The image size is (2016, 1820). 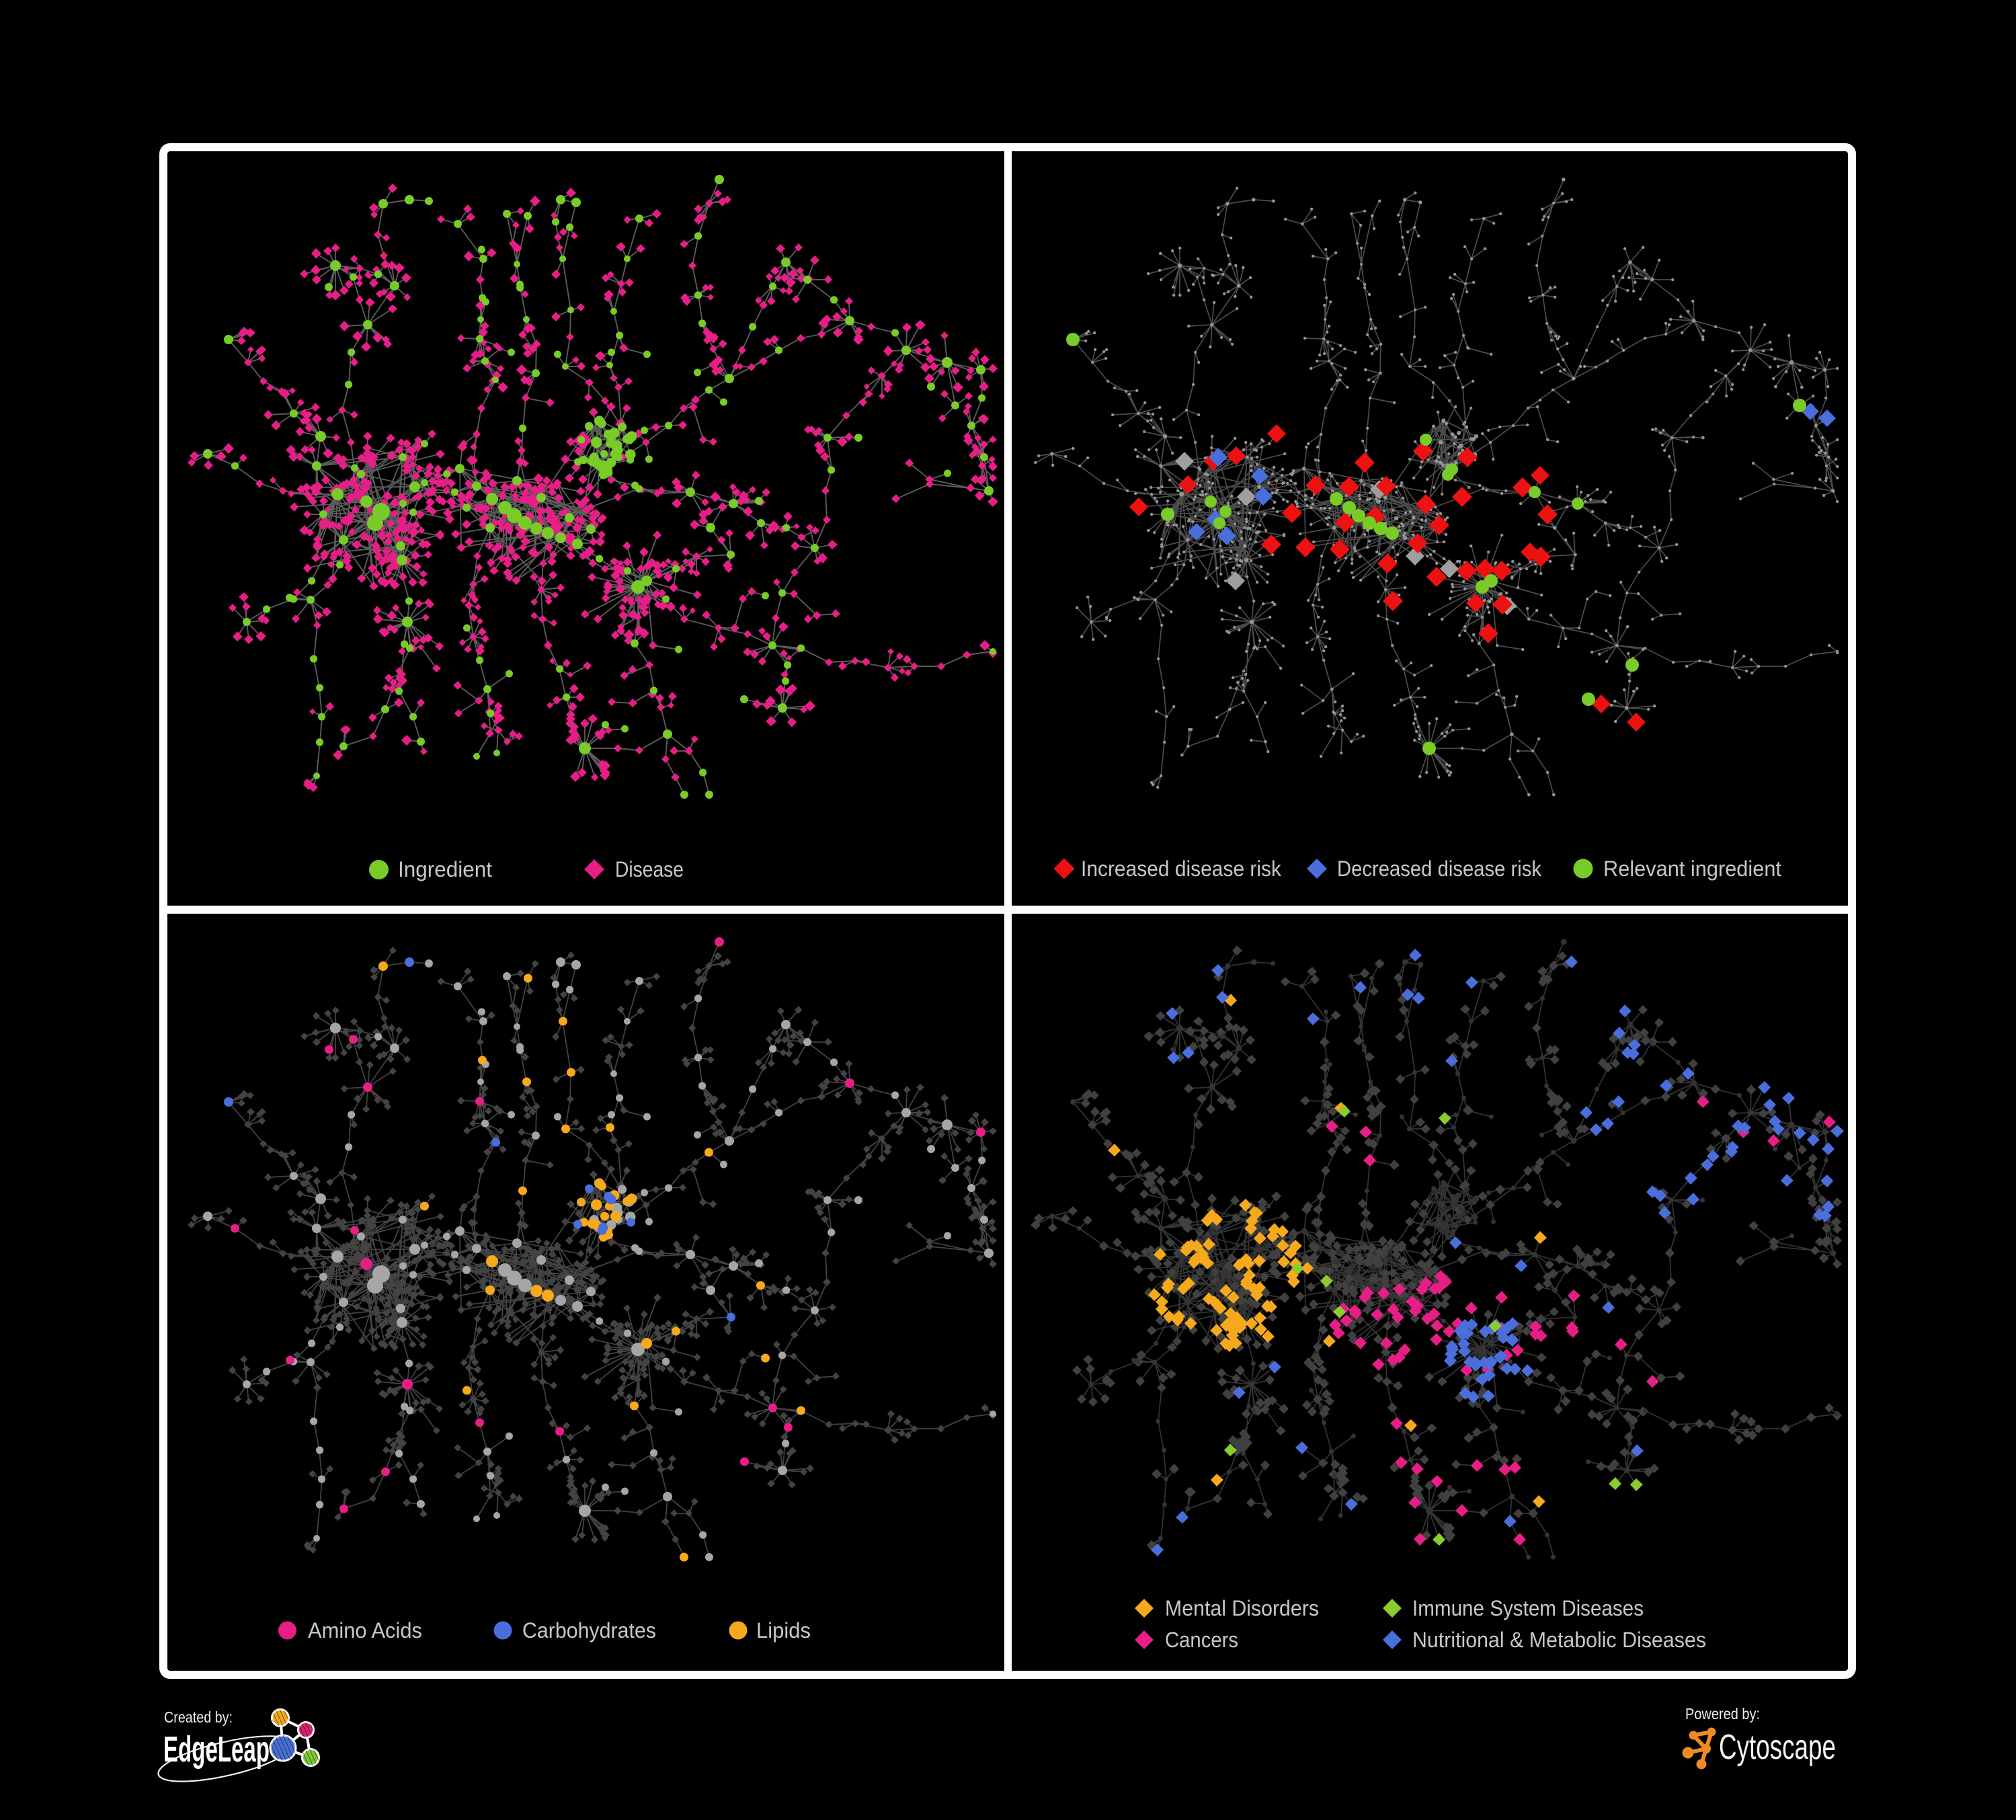 What do you see at coordinates (1777, 1747) in the screenshot?
I see `svg-text: Cytoscape` at bounding box center [1777, 1747].